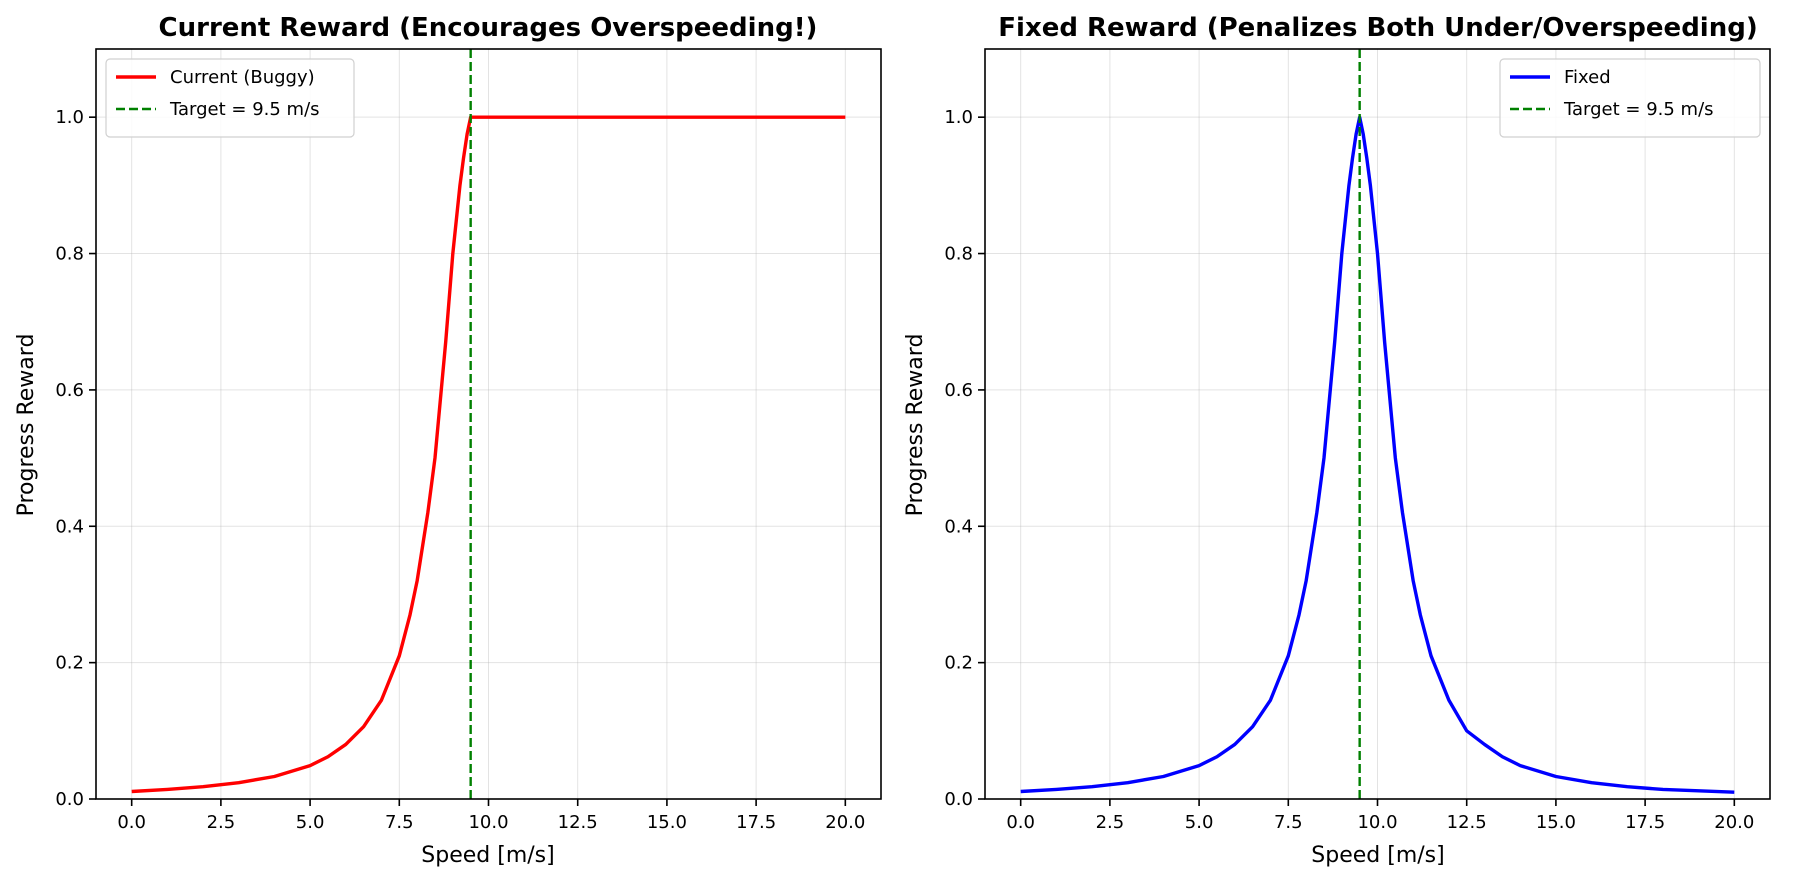  What do you see at coordinates (1587, 77) in the screenshot?
I see `legend-label: Fixed` at bounding box center [1587, 77].